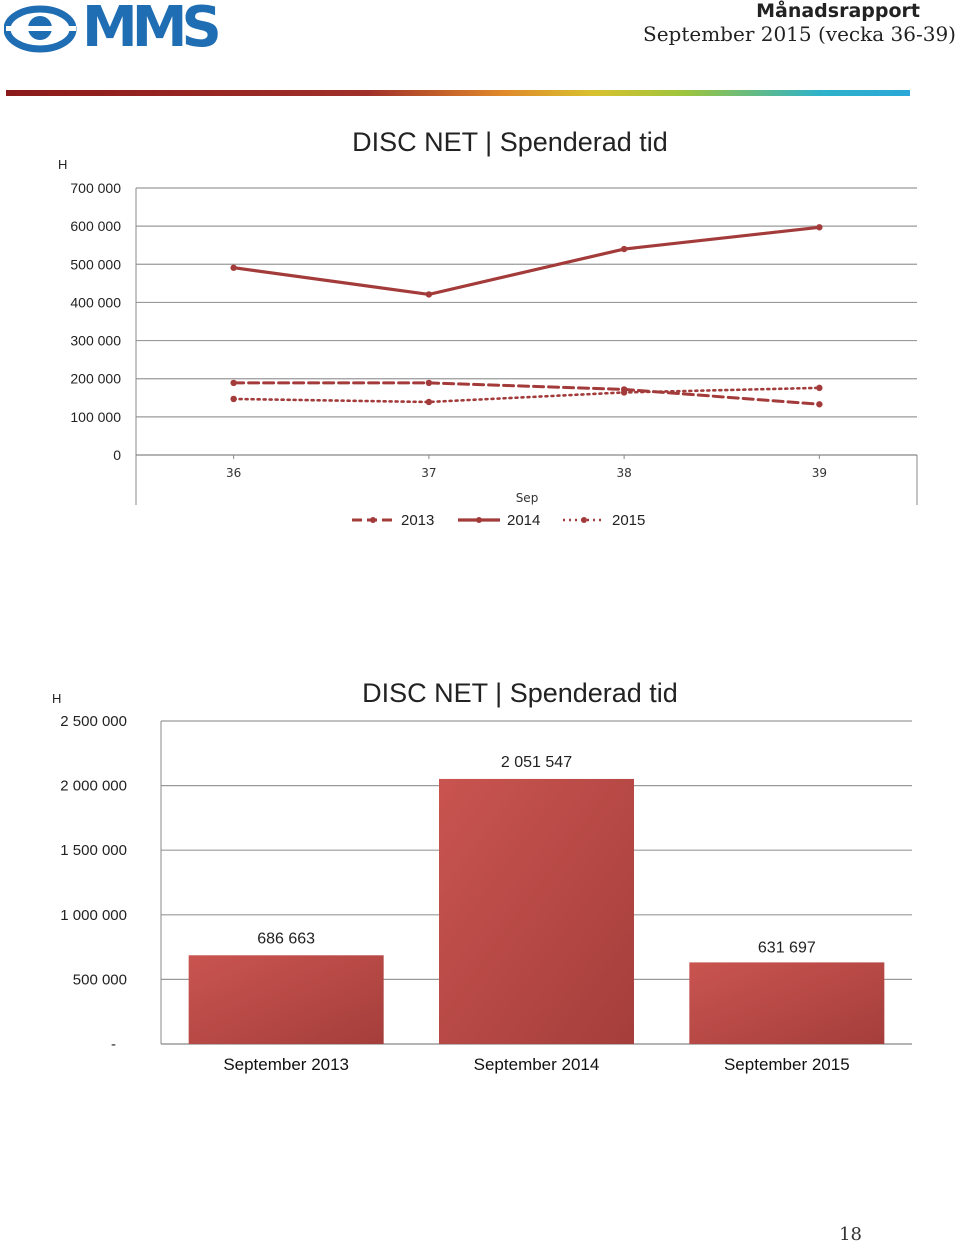 This screenshot has height=1246, width=960. Describe the element at coordinates (584, 520) in the screenshot. I see `legend-marker-2015` at that location.